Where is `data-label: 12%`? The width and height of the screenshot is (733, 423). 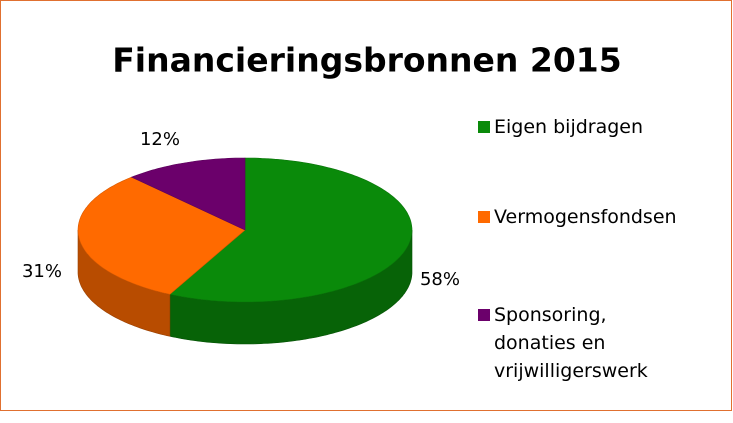 data-label: 12% is located at coordinates (160, 139).